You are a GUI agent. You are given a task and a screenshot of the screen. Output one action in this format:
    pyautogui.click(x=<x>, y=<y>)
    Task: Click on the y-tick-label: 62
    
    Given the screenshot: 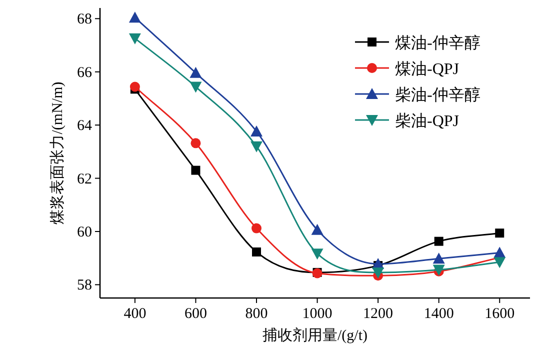 What is the action you would take?
    pyautogui.click(x=84, y=179)
    